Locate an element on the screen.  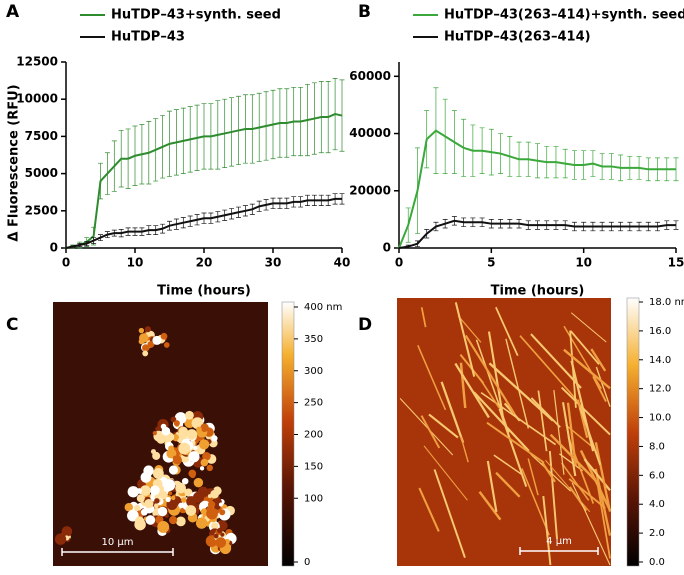
x-tick-label: 40 is located at coordinates (342, 263).